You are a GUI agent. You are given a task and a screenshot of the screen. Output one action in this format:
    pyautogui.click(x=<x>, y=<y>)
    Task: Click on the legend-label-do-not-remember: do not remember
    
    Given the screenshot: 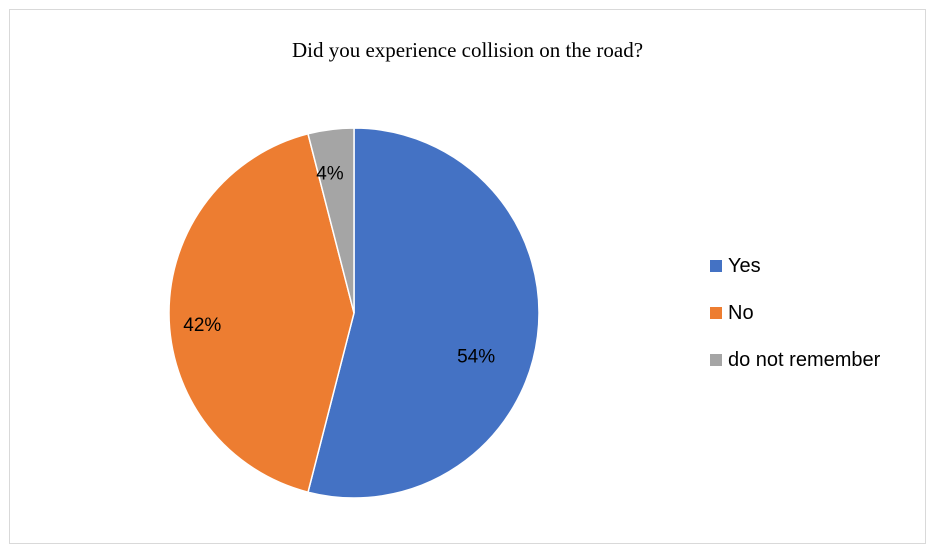 What is the action you would take?
    pyautogui.click(x=804, y=359)
    